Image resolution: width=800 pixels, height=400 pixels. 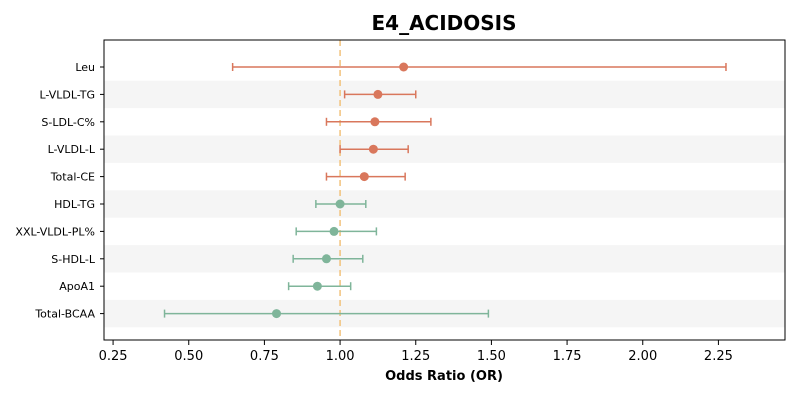 What do you see at coordinates (567, 356) in the screenshot?
I see `x-tick-label: 1.75` at bounding box center [567, 356].